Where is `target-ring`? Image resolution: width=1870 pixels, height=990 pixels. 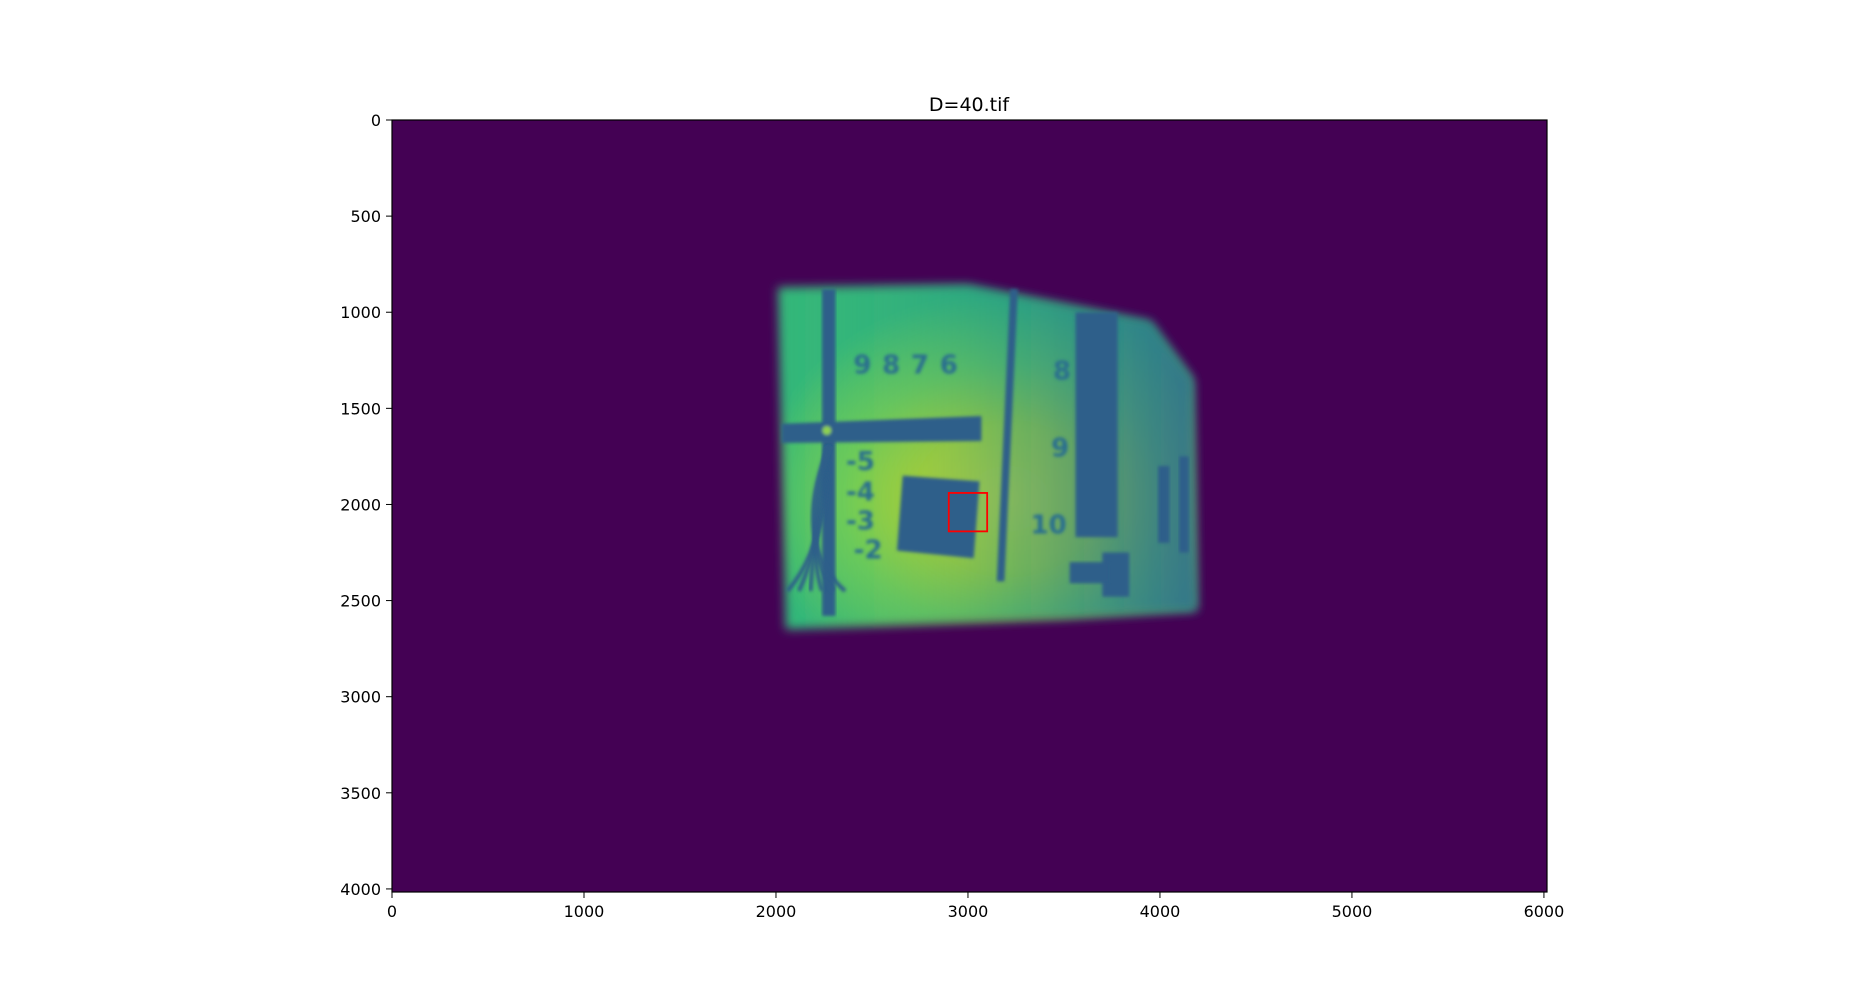
target-ring is located at coordinates (827, 430).